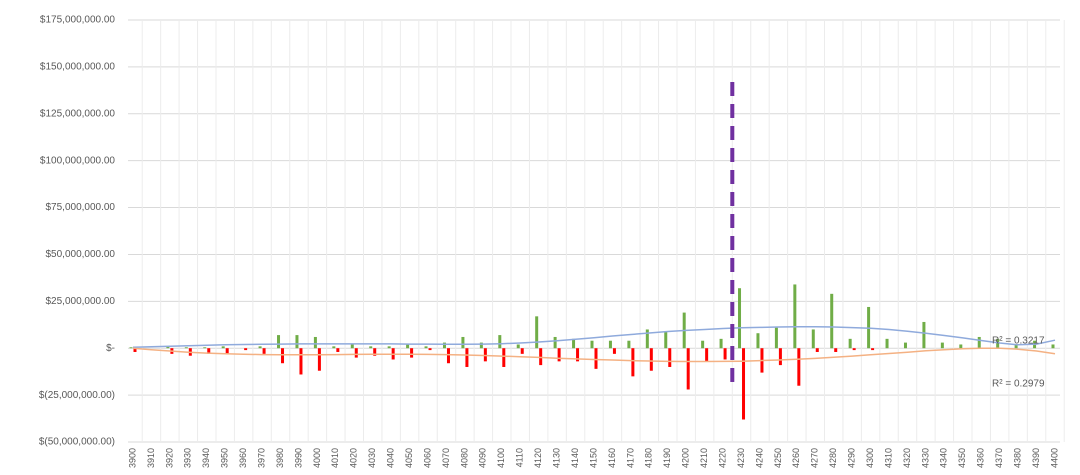  What do you see at coordinates (77, 442) in the screenshot?
I see `y-tick-label: $(50,000,000.00)` at bounding box center [77, 442].